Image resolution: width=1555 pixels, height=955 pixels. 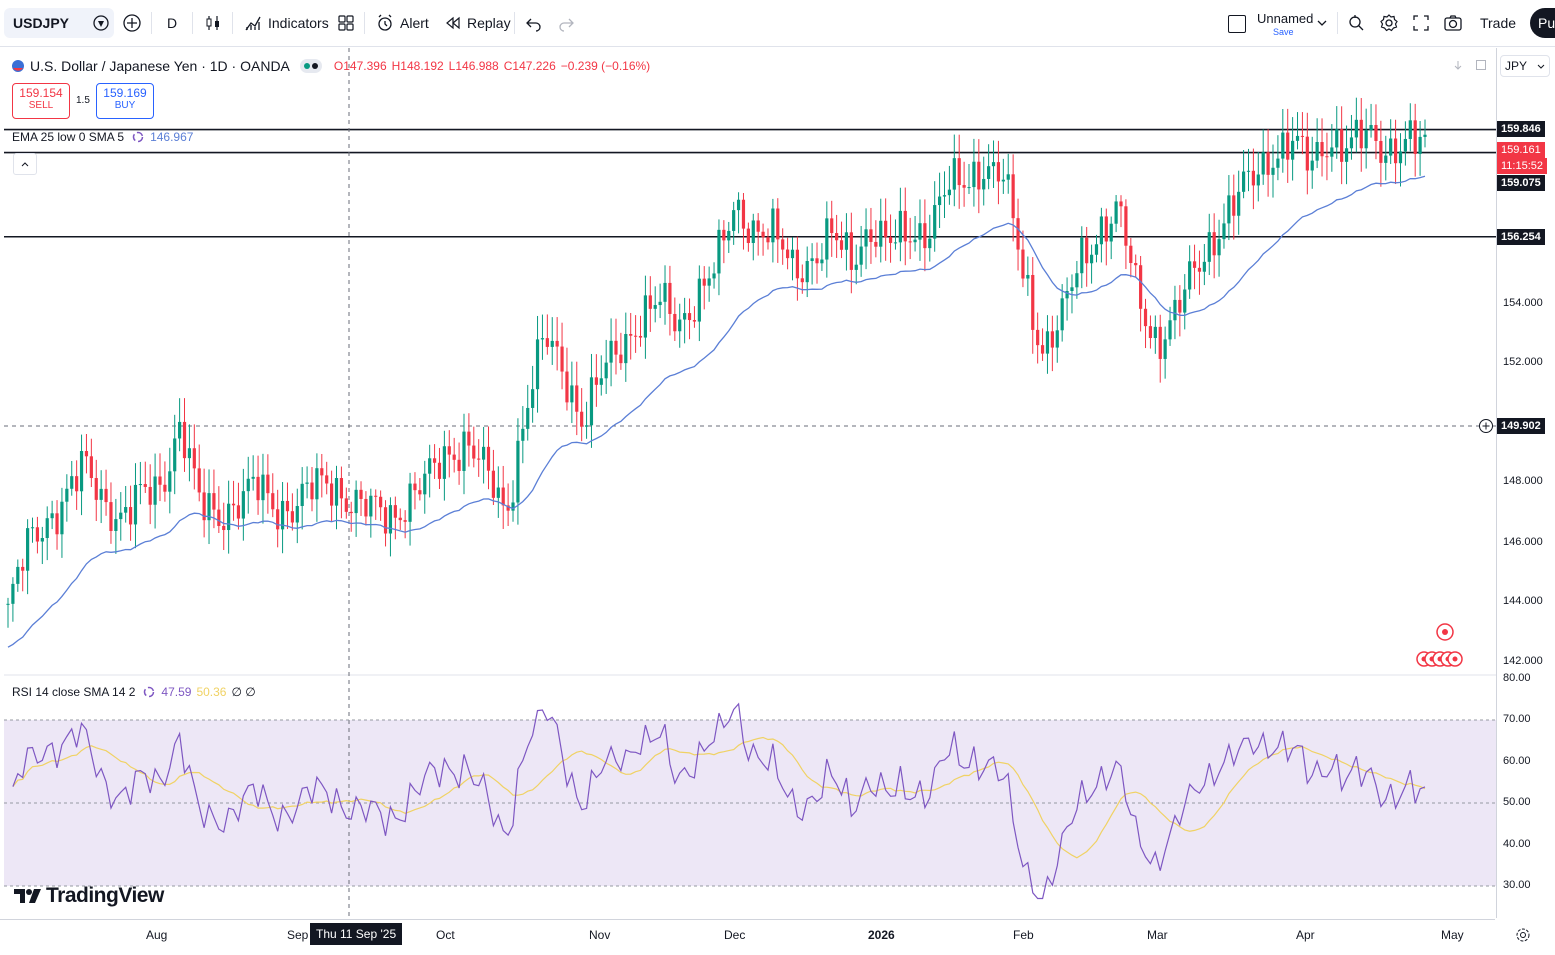 What do you see at coordinates (125, 105) in the screenshot?
I see `buy-label: BUY` at bounding box center [125, 105].